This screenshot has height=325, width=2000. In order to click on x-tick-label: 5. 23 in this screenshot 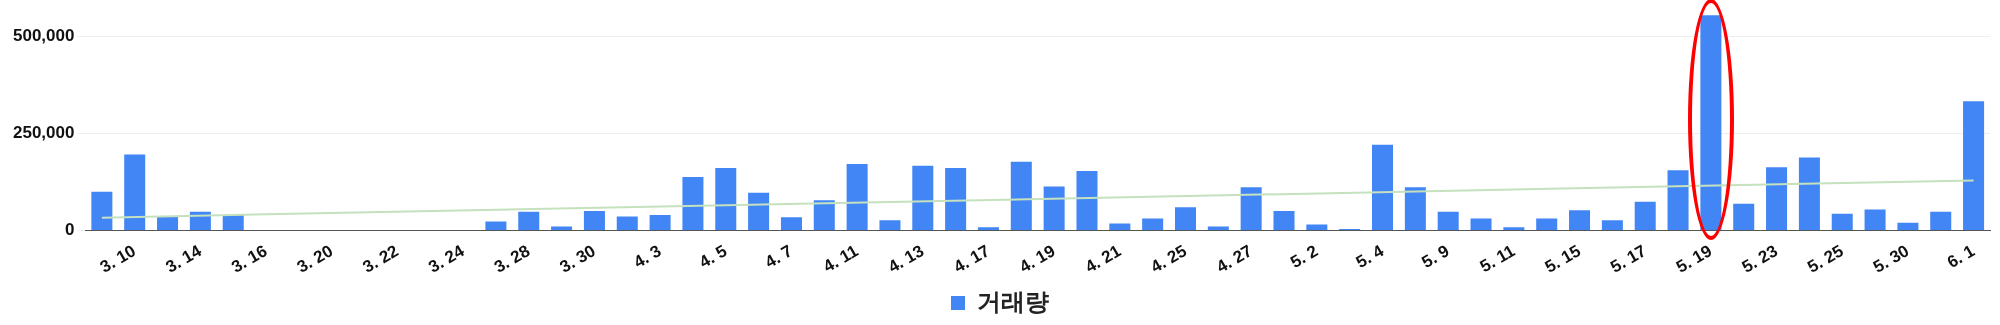, I will do `click(1759, 259)`.